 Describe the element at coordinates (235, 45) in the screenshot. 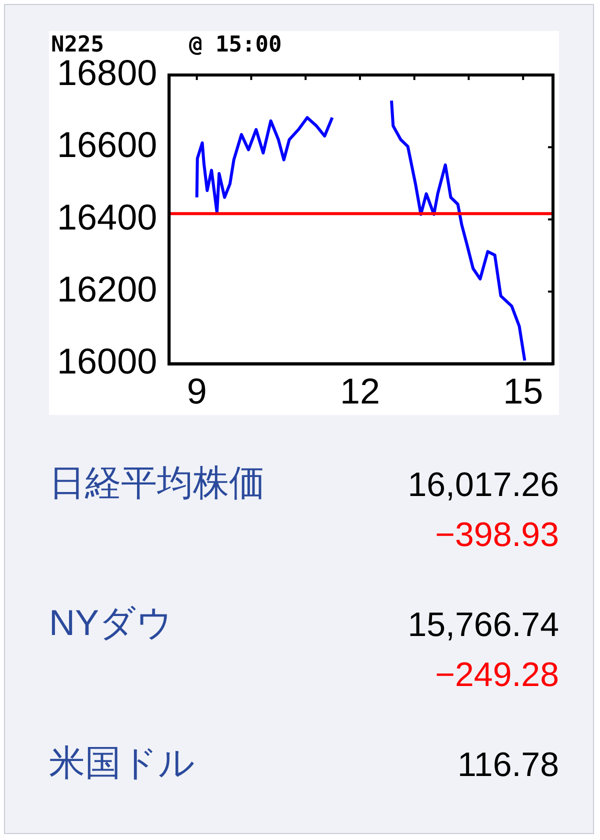

I see `chart-subtitle: @ 15:00` at that location.